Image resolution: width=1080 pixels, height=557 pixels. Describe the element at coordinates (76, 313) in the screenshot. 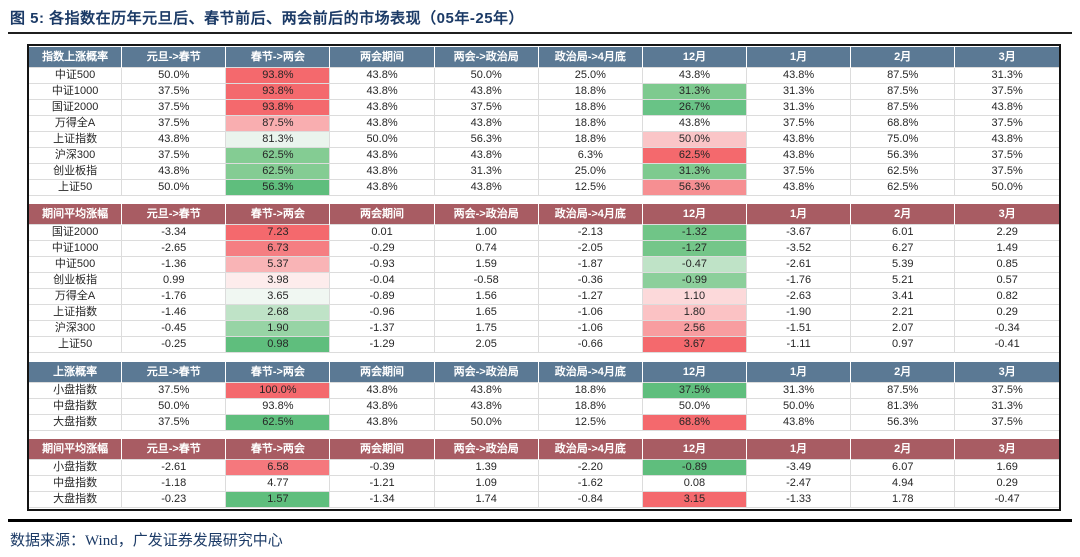

I see `row-label: 上证指数` at that location.